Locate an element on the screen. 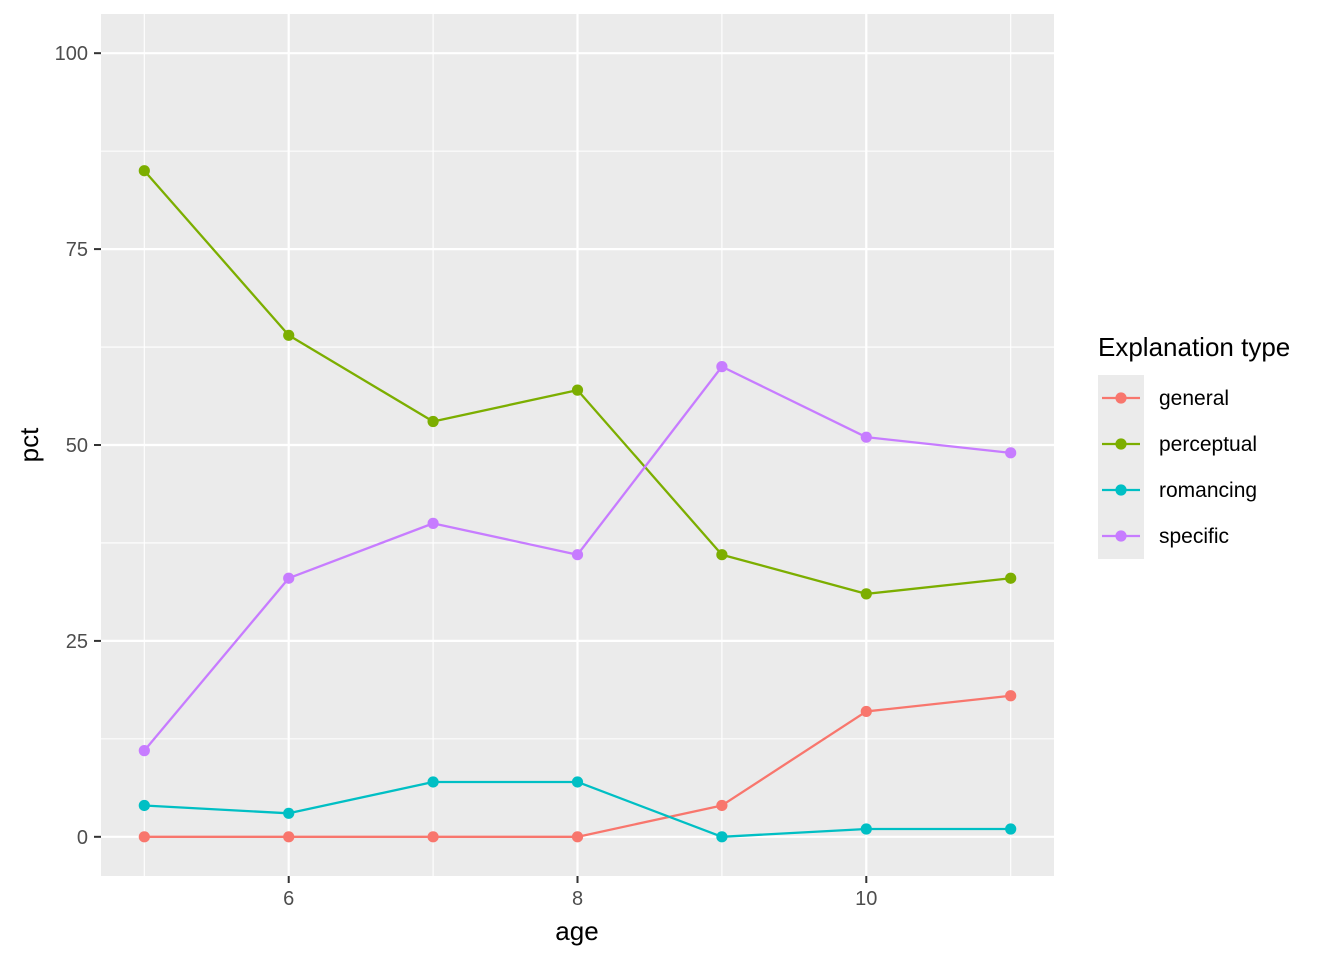 The image size is (1344, 960). legend-item-romancing: romancing is located at coordinates (1179, 490).